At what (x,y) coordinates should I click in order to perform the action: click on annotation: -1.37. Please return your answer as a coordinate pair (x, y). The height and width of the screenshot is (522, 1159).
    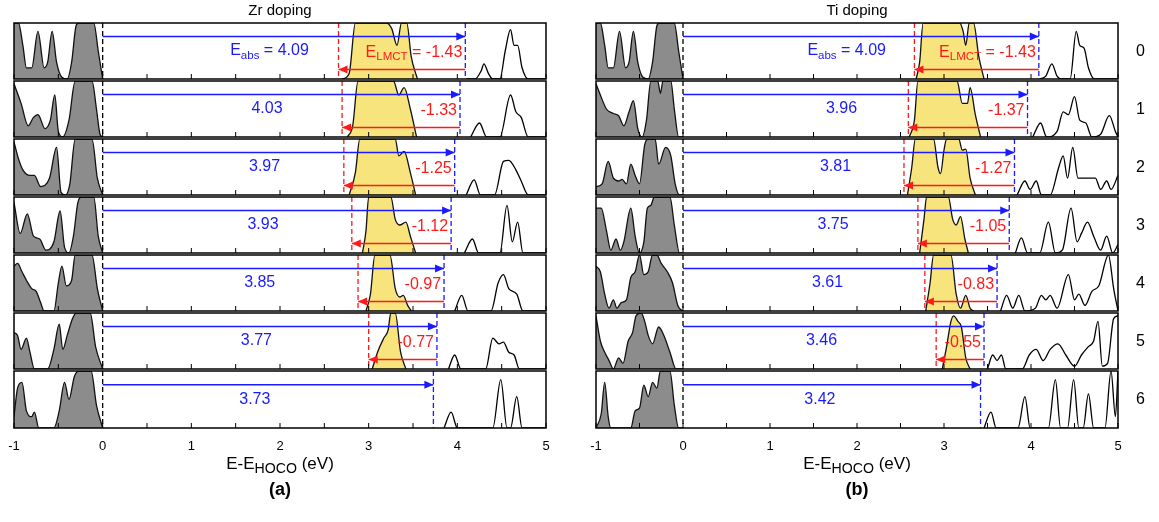
    Looking at the image, I should click on (1006, 109).